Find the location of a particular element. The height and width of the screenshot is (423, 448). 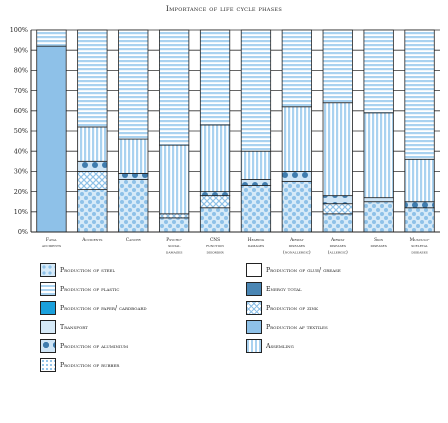

legend-item: Production of plastic is located at coordinates (79, 289).